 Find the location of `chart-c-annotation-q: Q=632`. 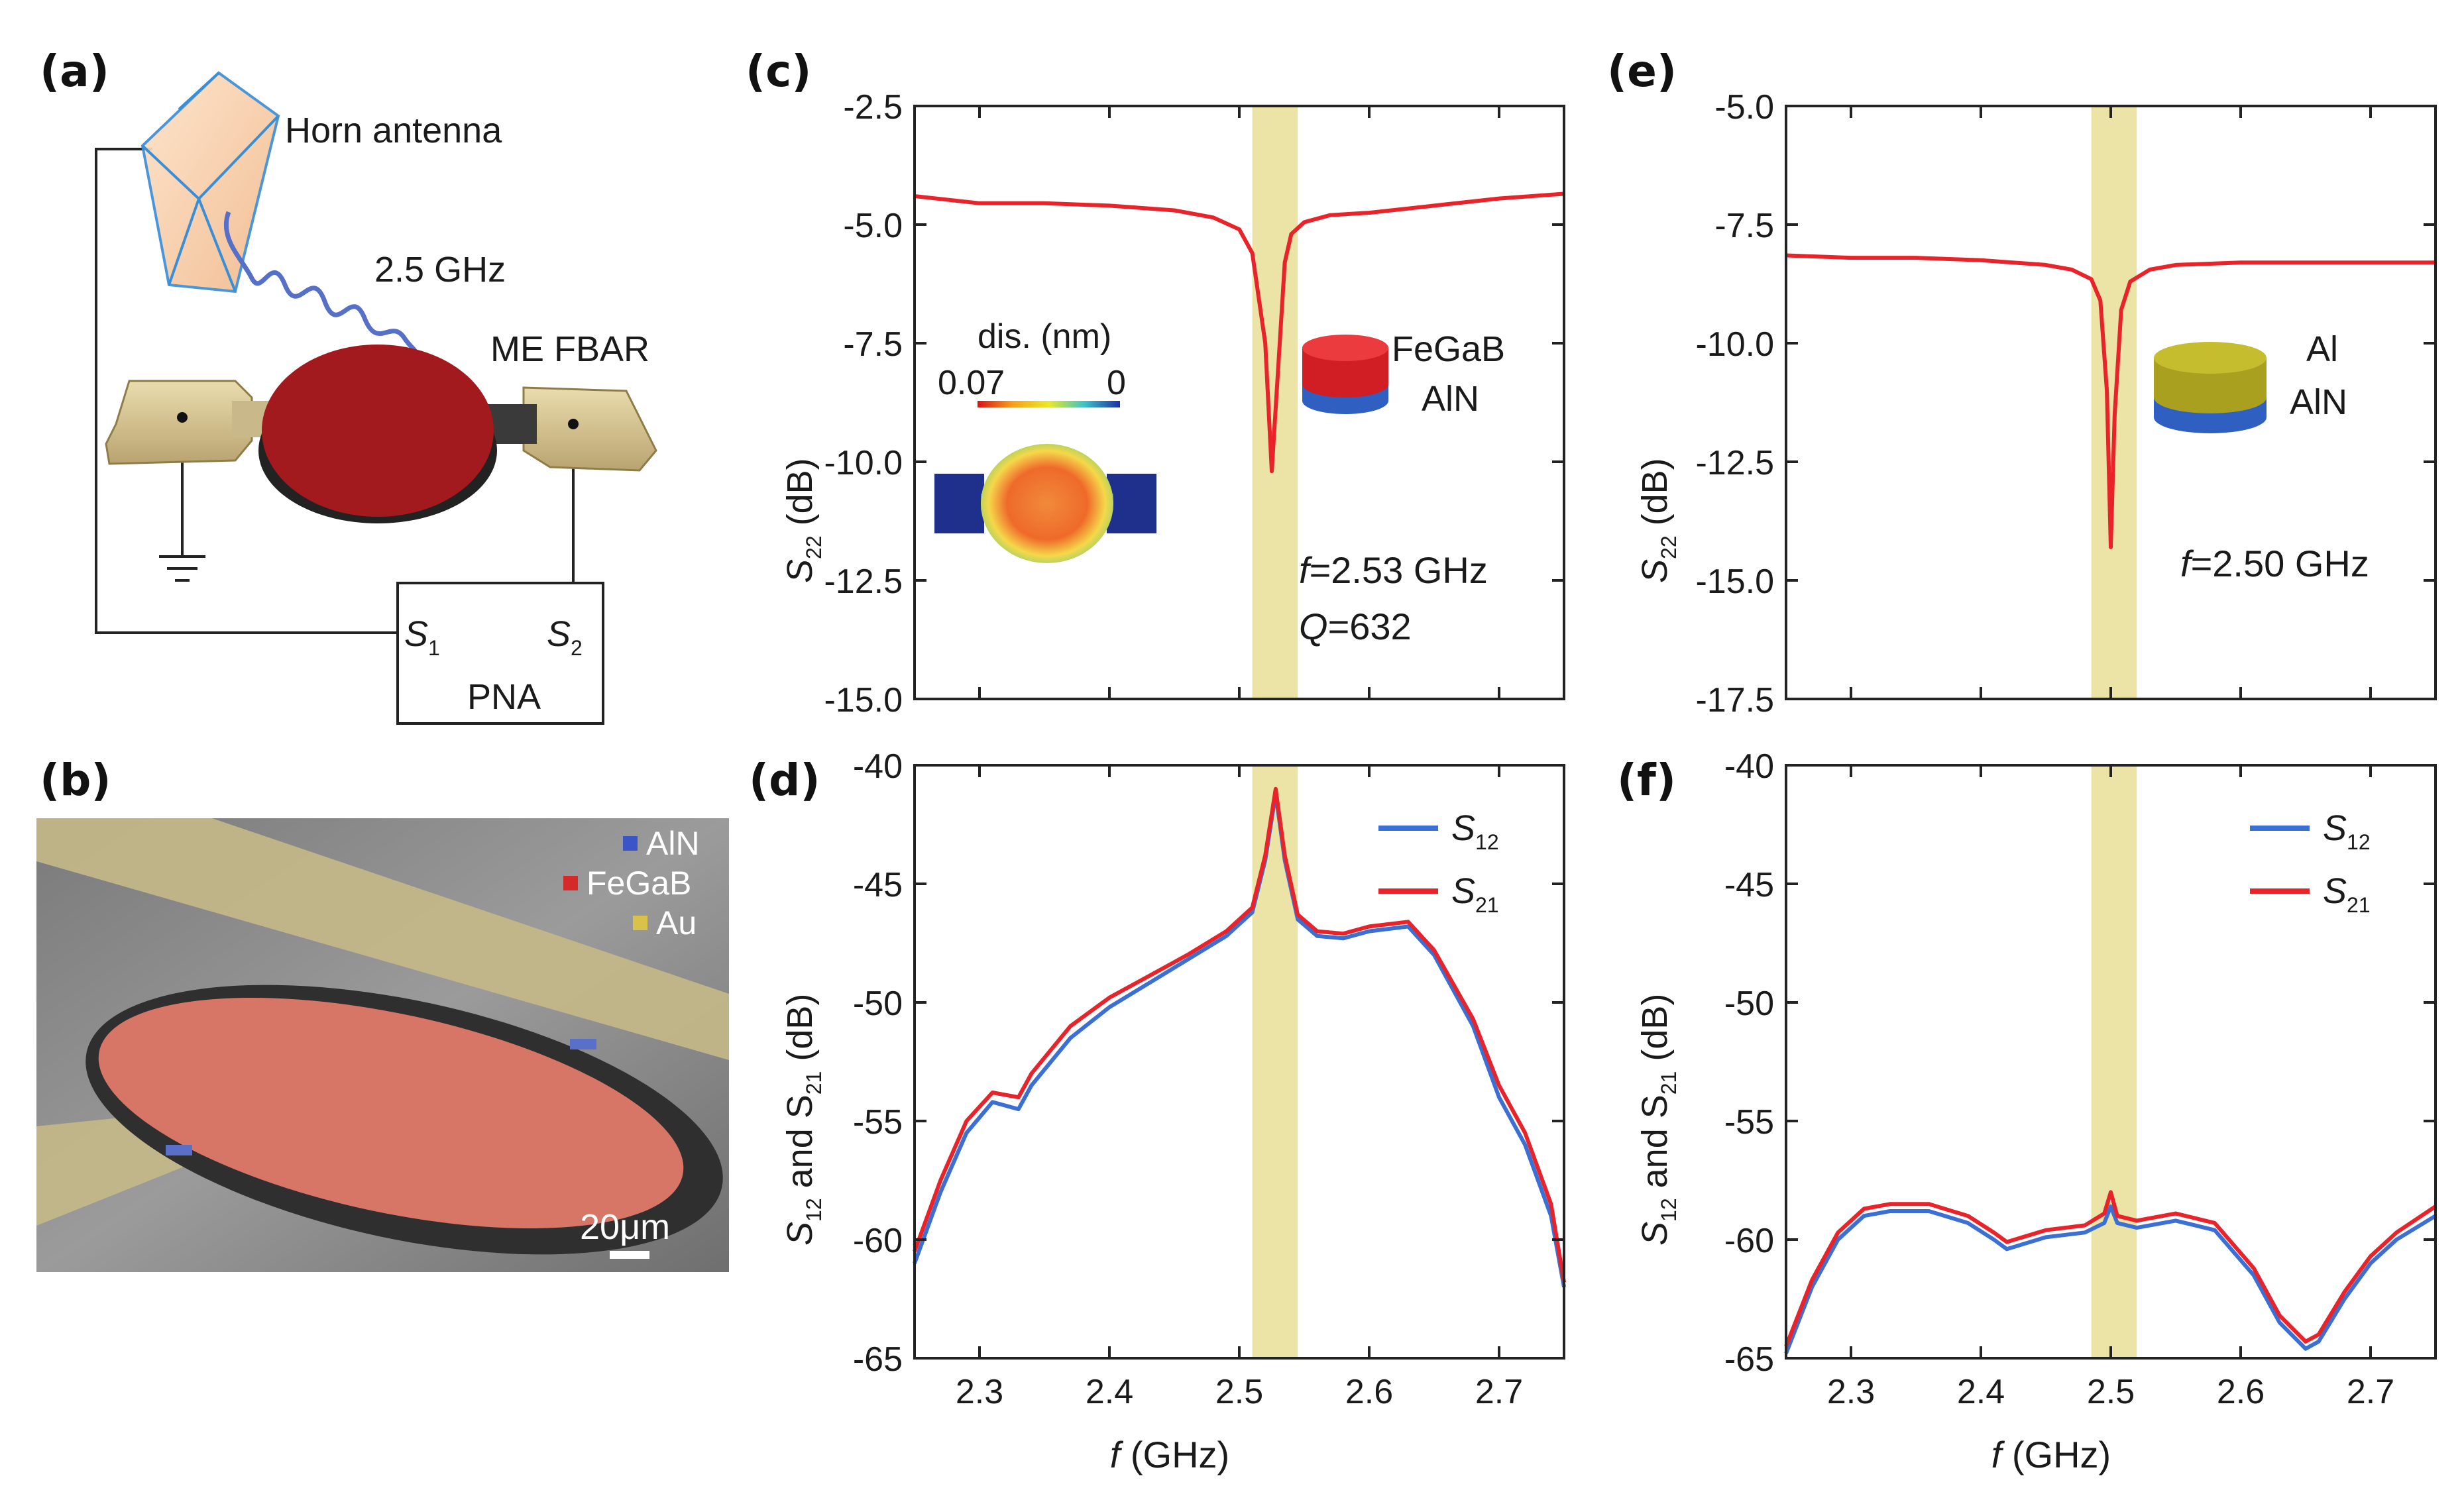

chart-c-annotation-q: Q=632 is located at coordinates (1355, 626).